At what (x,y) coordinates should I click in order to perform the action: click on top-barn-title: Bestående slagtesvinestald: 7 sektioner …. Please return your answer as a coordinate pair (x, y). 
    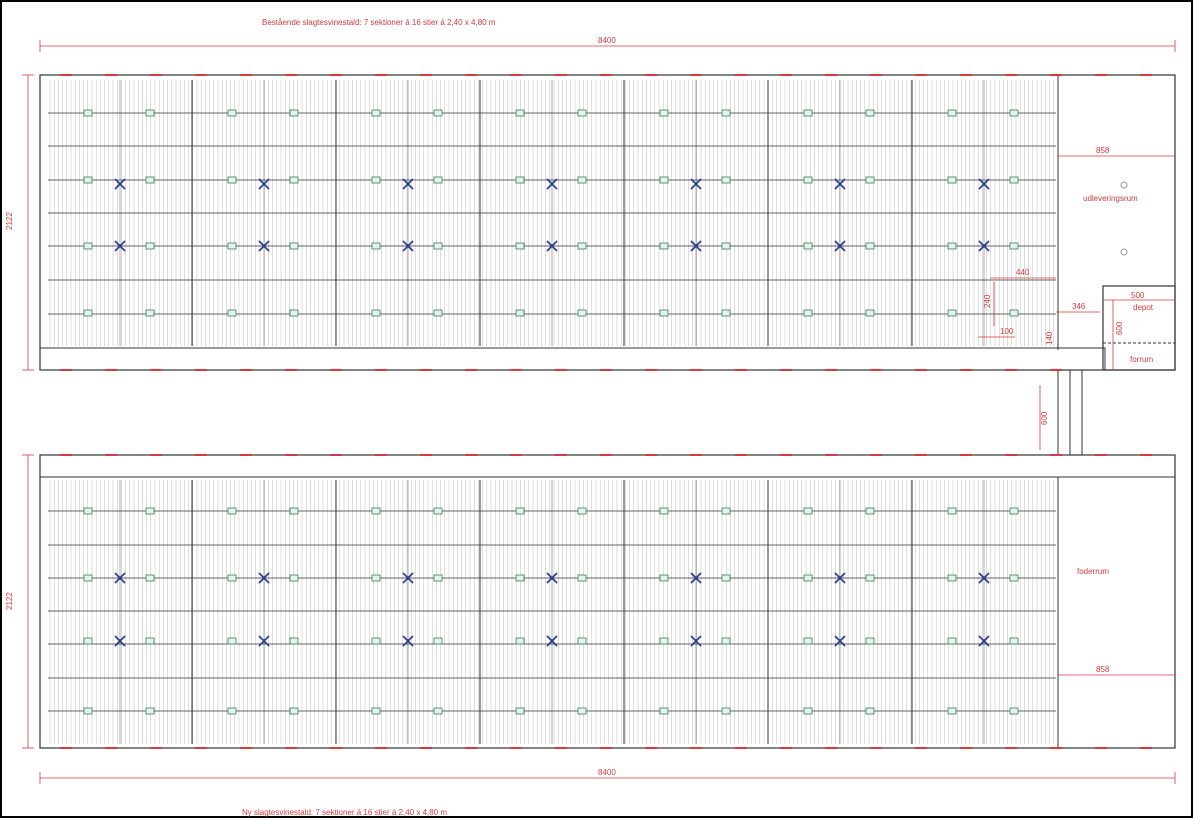
    Looking at the image, I should click on (379, 22).